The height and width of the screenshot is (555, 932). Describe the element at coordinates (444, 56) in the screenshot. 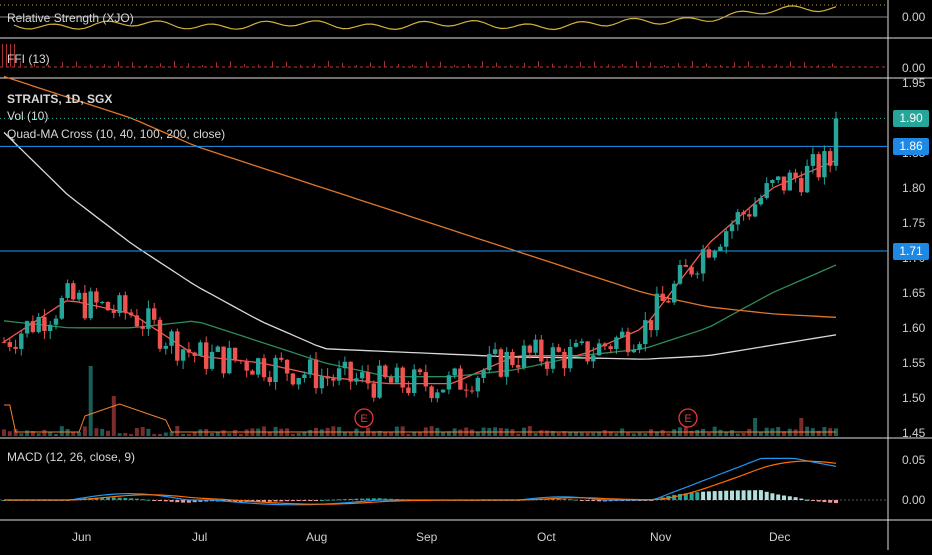

I see `ffi-panel` at that location.